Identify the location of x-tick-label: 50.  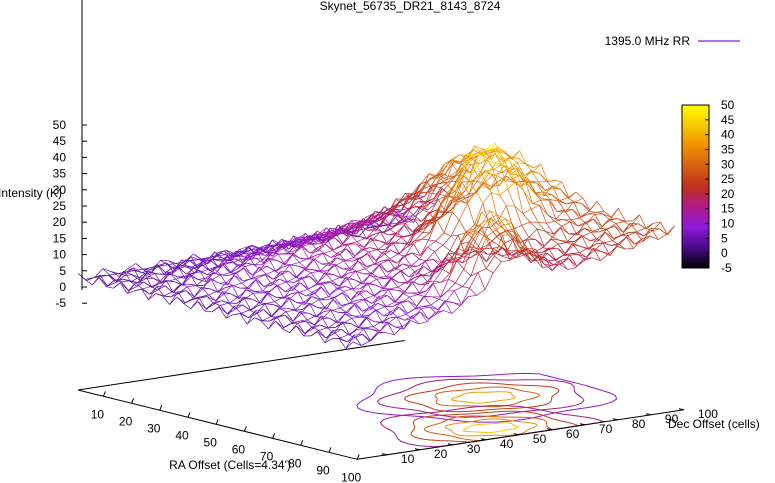
(211, 442).